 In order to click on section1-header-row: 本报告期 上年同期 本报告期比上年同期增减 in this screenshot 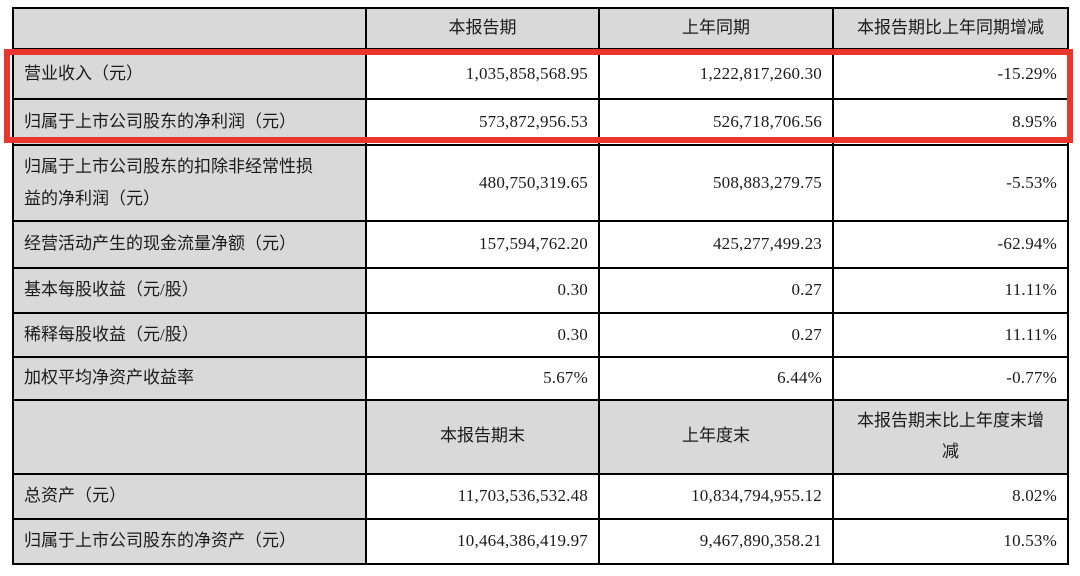, I will do `click(540, 28)`.